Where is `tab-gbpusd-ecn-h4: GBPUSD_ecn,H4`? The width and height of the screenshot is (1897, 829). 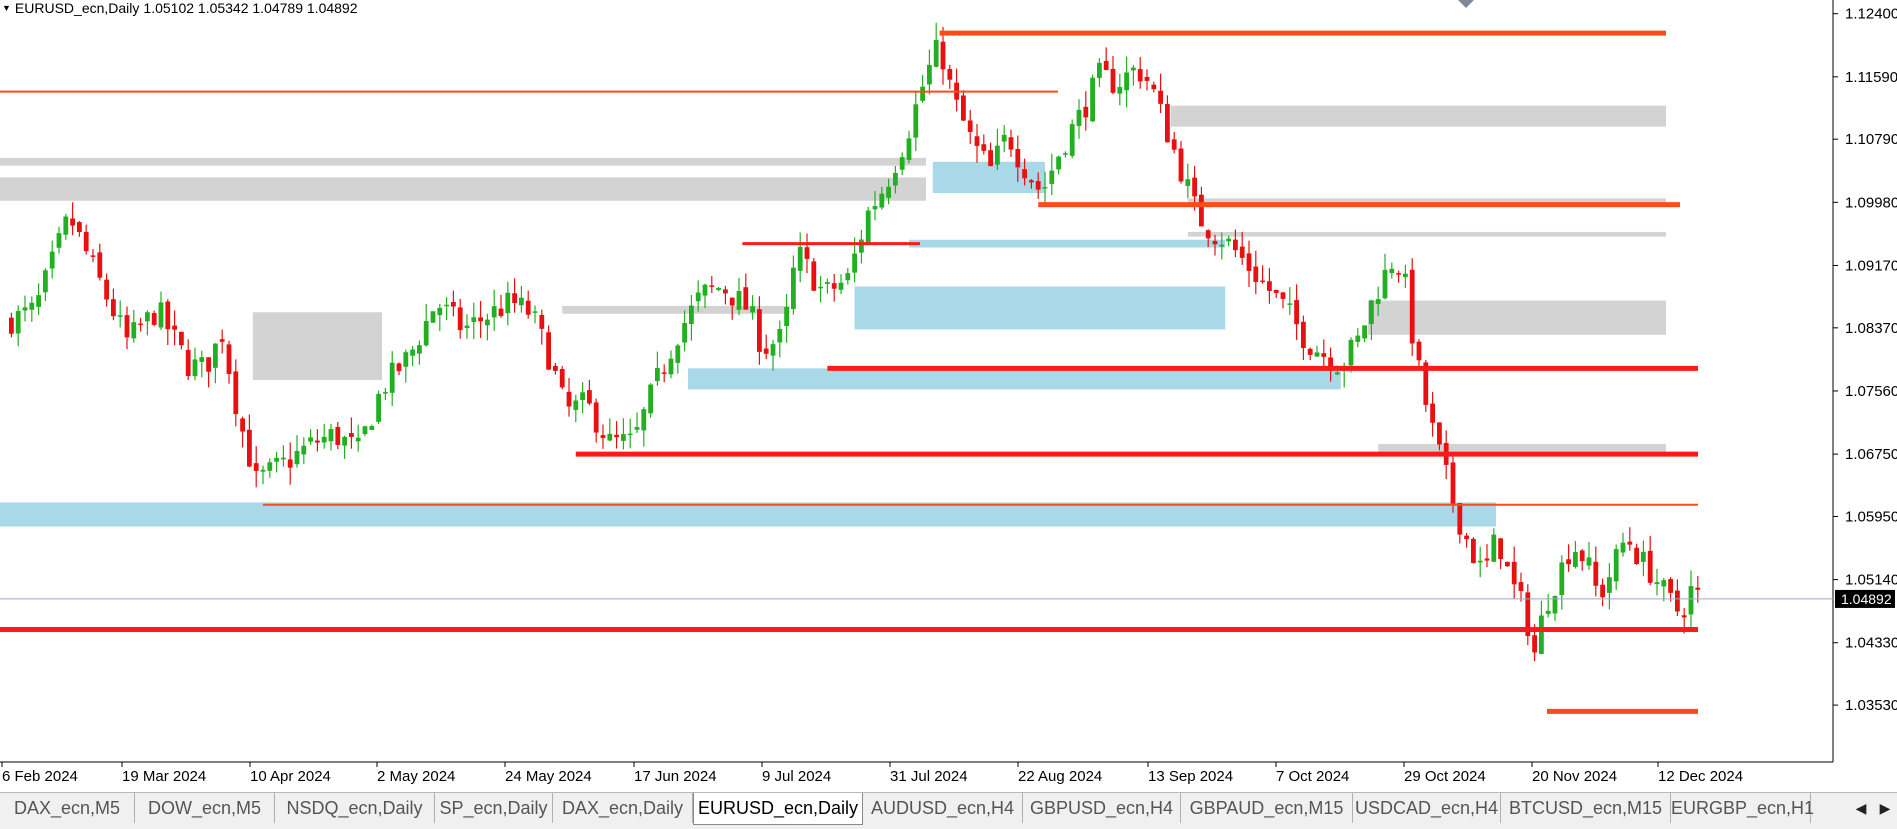
tab-gbpusd-ecn-h4: GBPUSD_ecn,H4 is located at coordinates (1102, 808).